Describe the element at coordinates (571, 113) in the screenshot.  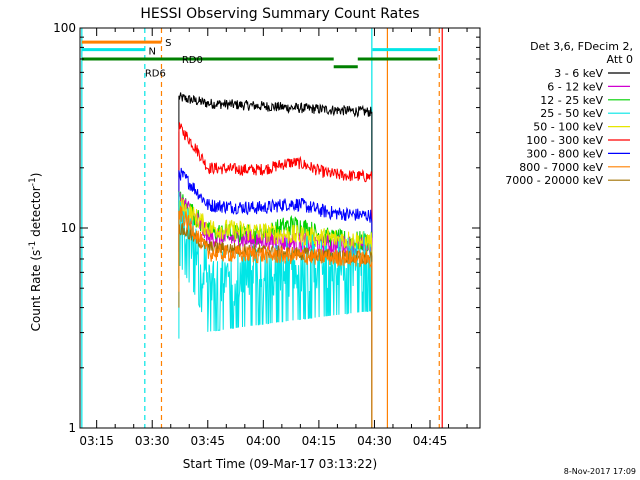
I see `legend-entry-label: 25 - 50 keV` at that location.